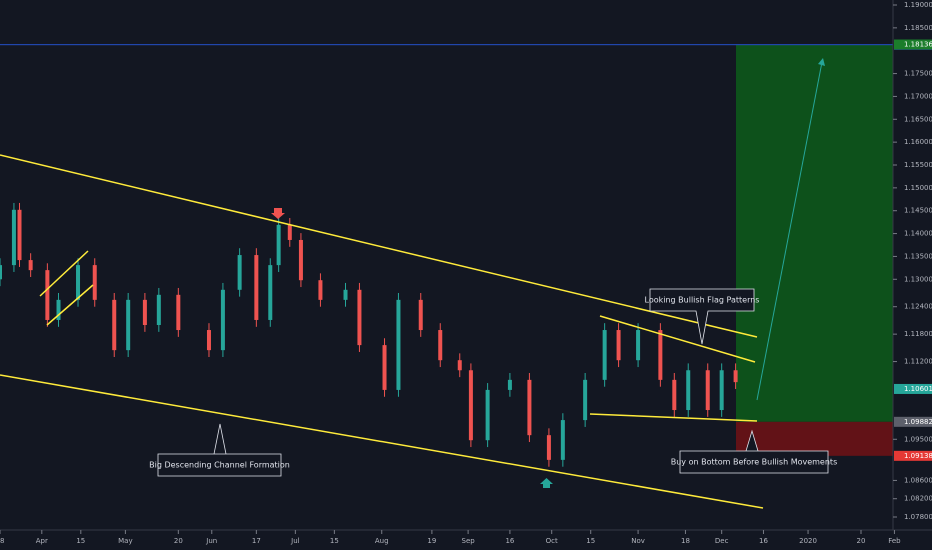 The height and width of the screenshot is (550, 932). What do you see at coordinates (918, 334) in the screenshot?
I see `y-tick-label: 1.11800` at bounding box center [918, 334].